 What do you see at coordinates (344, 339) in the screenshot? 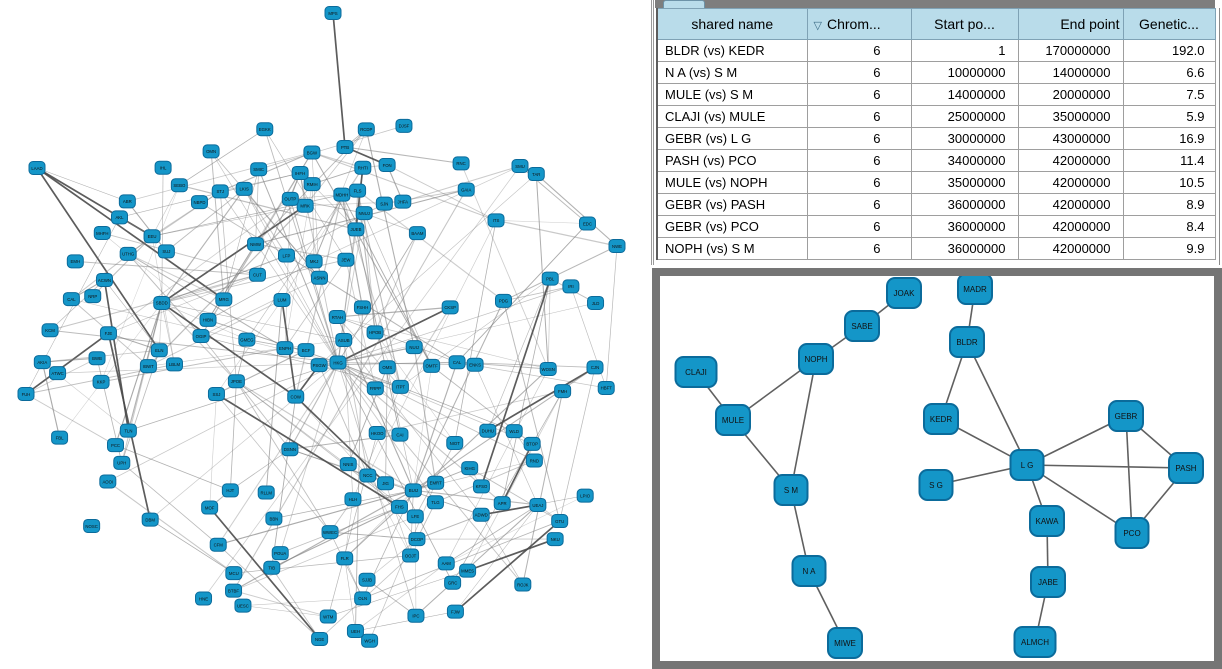
I see `network-node: ASUB` at bounding box center [344, 339].